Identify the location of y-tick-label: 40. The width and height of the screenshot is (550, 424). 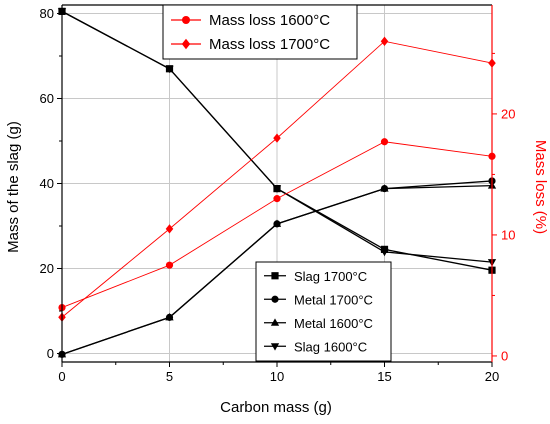
(47, 183).